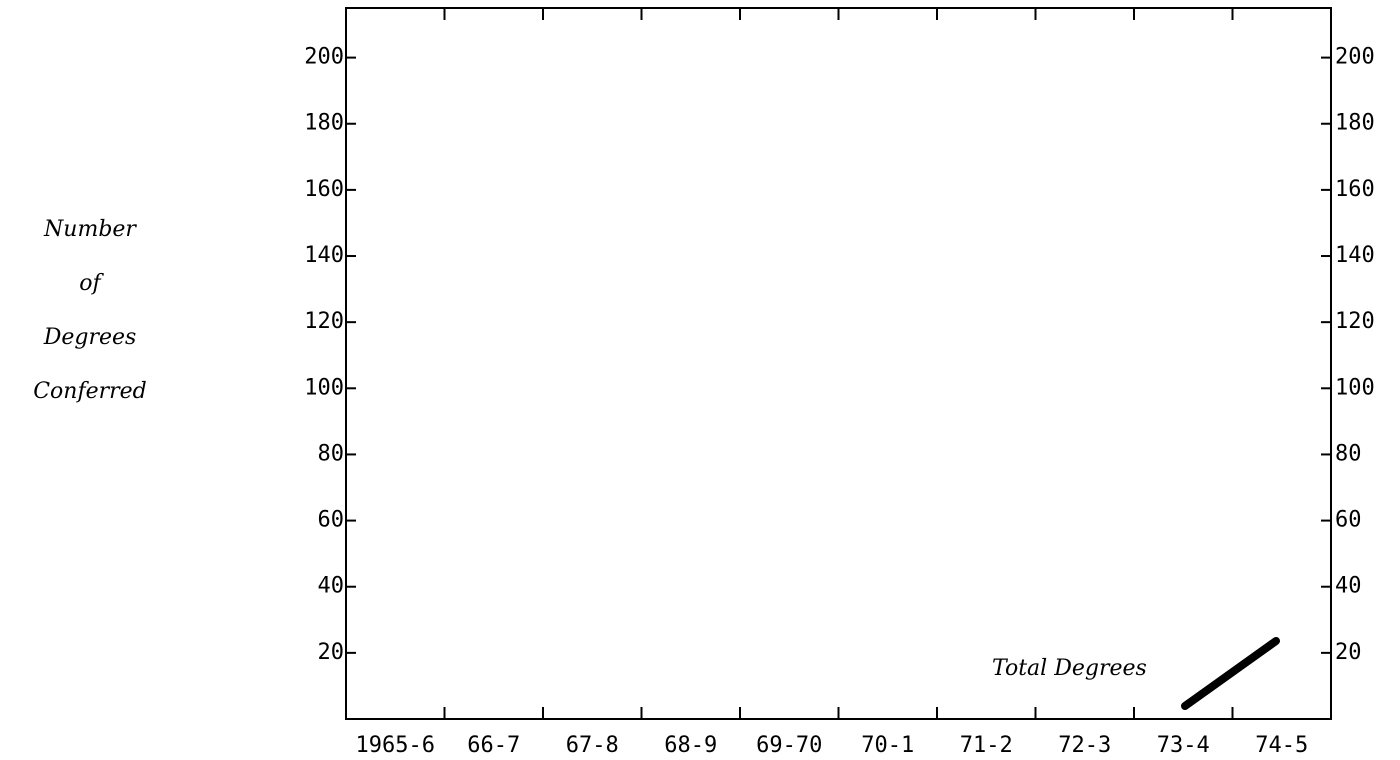  Describe the element at coordinates (324, 189) in the screenshot. I see `y-tick-label-left: 160` at that location.